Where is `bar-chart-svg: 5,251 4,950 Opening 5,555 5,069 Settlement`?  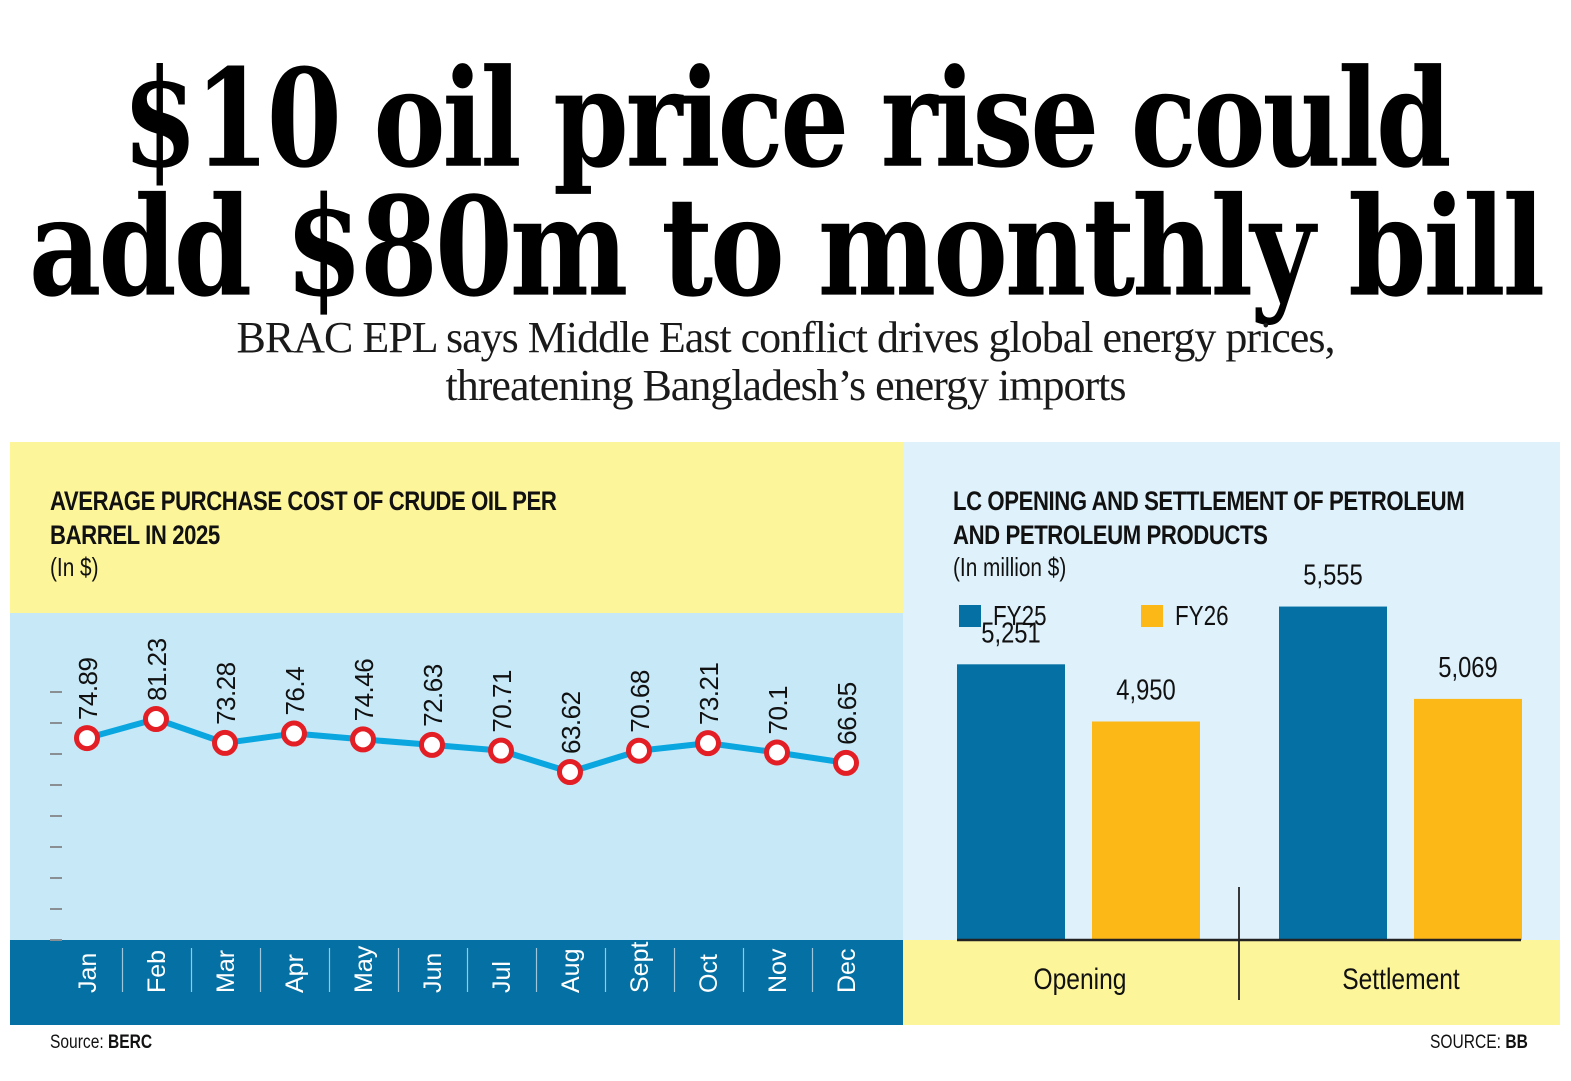 bar-chart-svg: 5,251 4,950 Opening 5,555 5,069 Settlement is located at coordinates (1239, 779).